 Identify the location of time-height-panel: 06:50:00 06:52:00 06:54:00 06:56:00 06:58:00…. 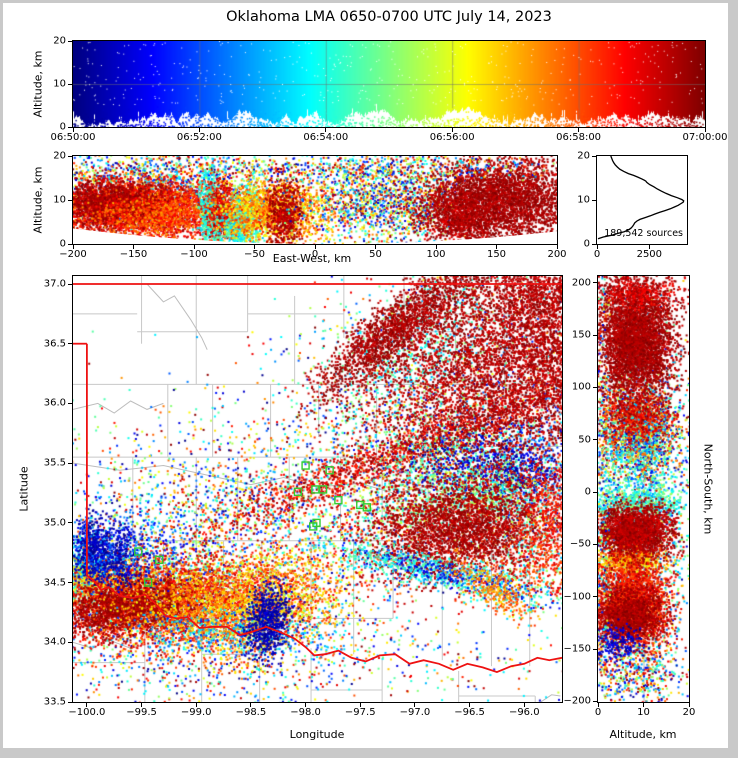
(389, 90).